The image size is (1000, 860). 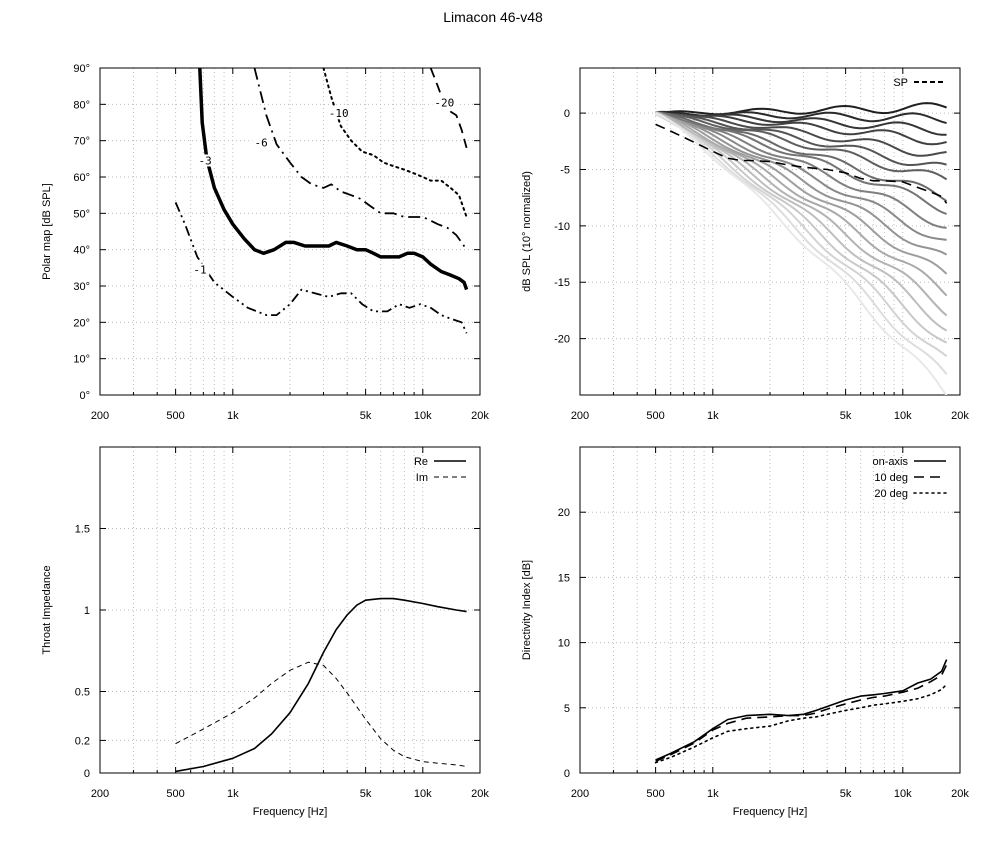 I want to click on impedance-legend-label-im: Im, so click(x=422, y=478).